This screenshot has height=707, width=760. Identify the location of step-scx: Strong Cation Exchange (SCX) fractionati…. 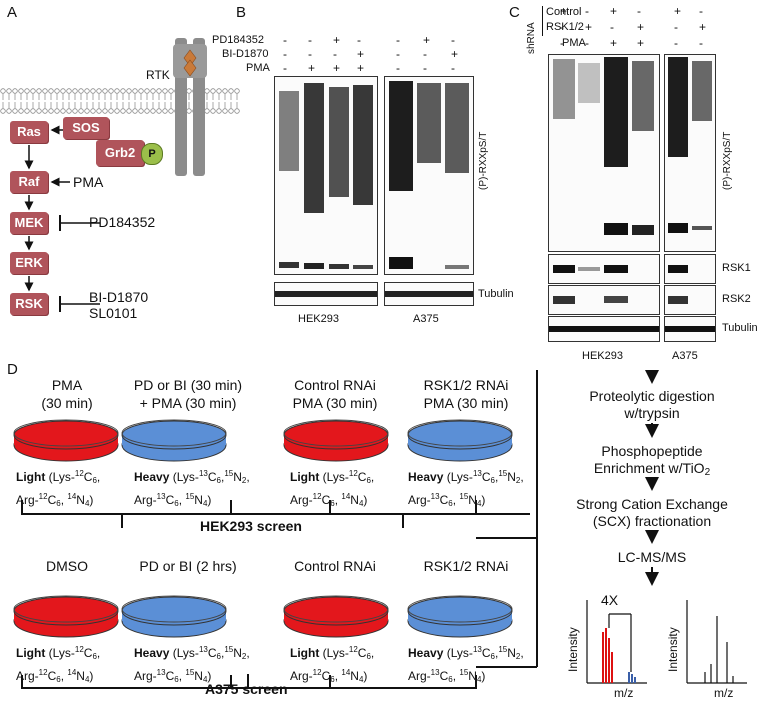
(652, 513).